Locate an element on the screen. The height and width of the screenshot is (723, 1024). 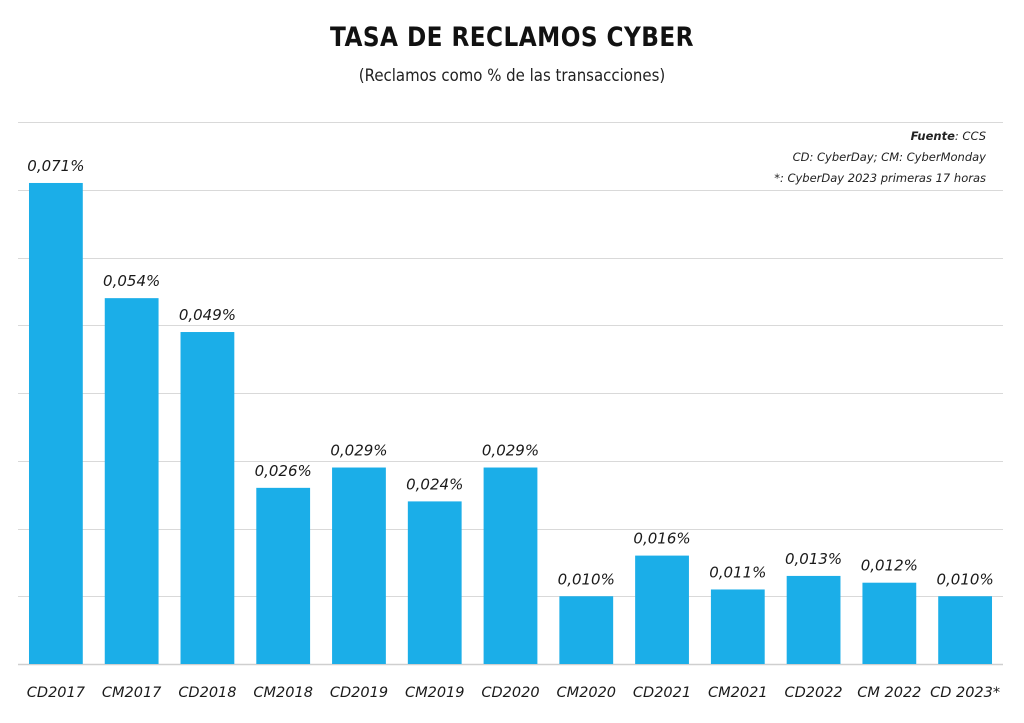
x-tick-label: CD2020 is located at coordinates (510, 693).